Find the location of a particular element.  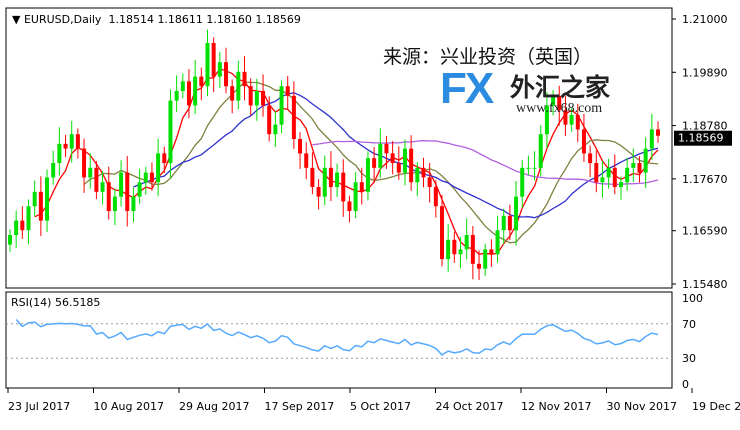

price-tick-label: 1.19890 is located at coordinates (705, 72).